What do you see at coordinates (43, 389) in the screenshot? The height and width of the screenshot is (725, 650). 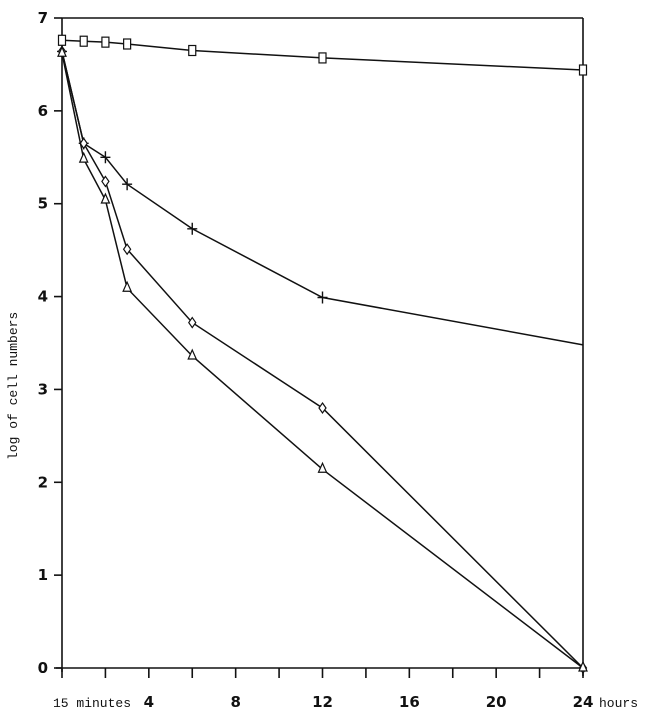 I see `y-tick-label: 3` at bounding box center [43, 389].